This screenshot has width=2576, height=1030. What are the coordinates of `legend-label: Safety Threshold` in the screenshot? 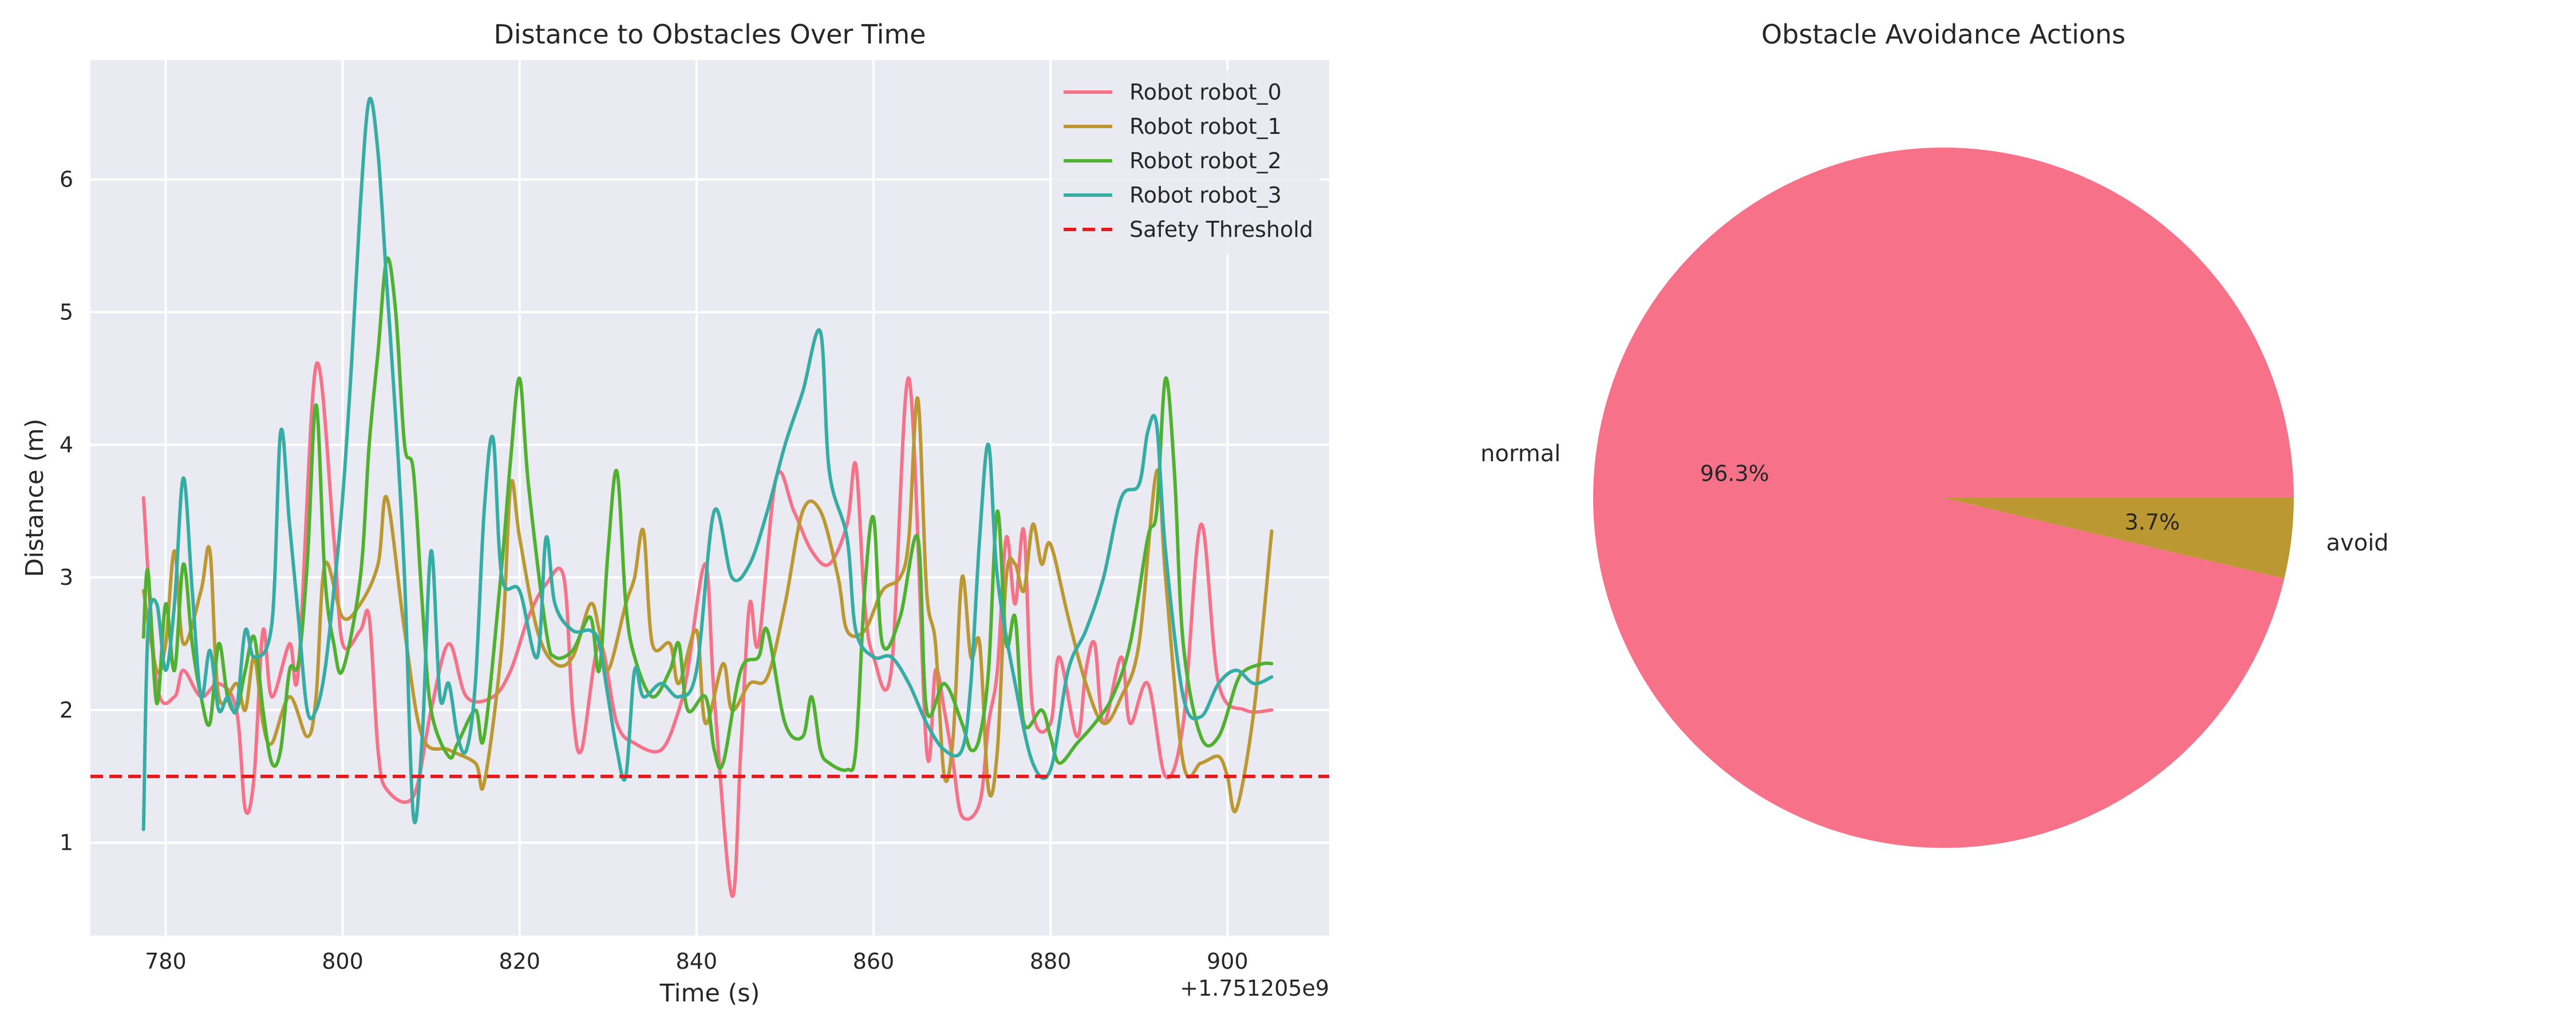 It's located at (1221, 229).